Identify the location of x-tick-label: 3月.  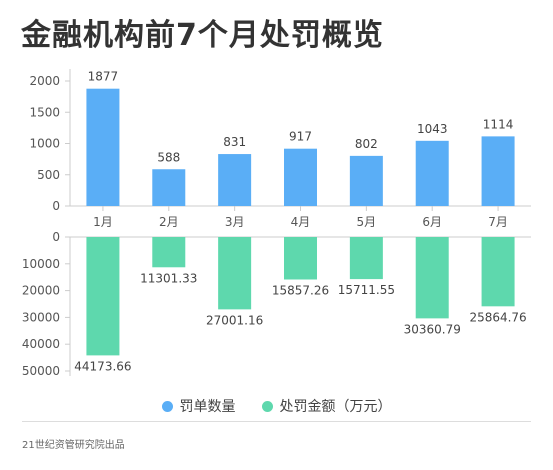
(235, 222).